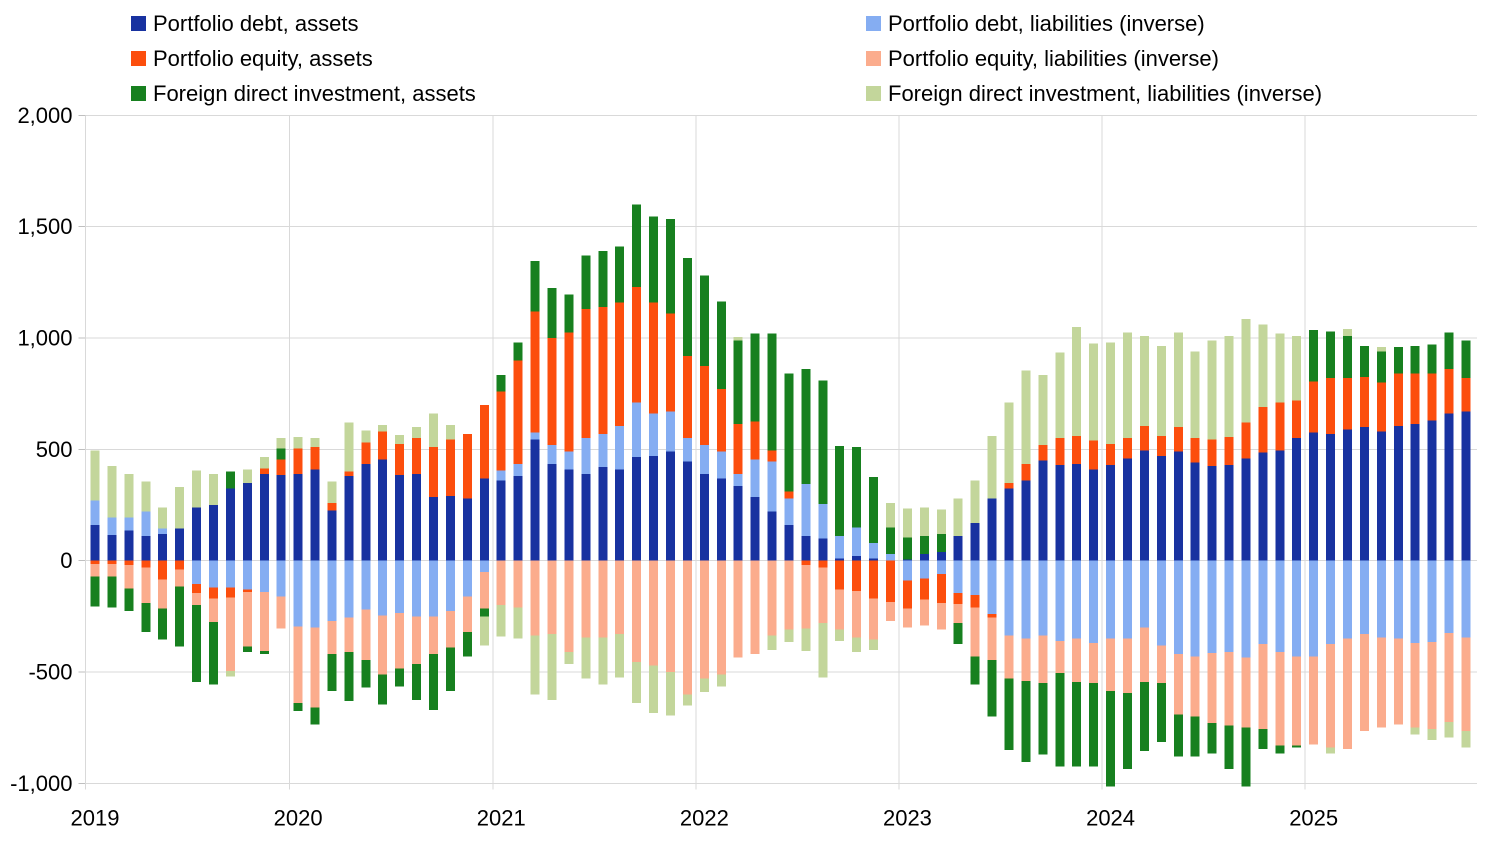  What do you see at coordinates (1313, 817) in the screenshot?
I see `x-axis-label: 2025` at bounding box center [1313, 817].